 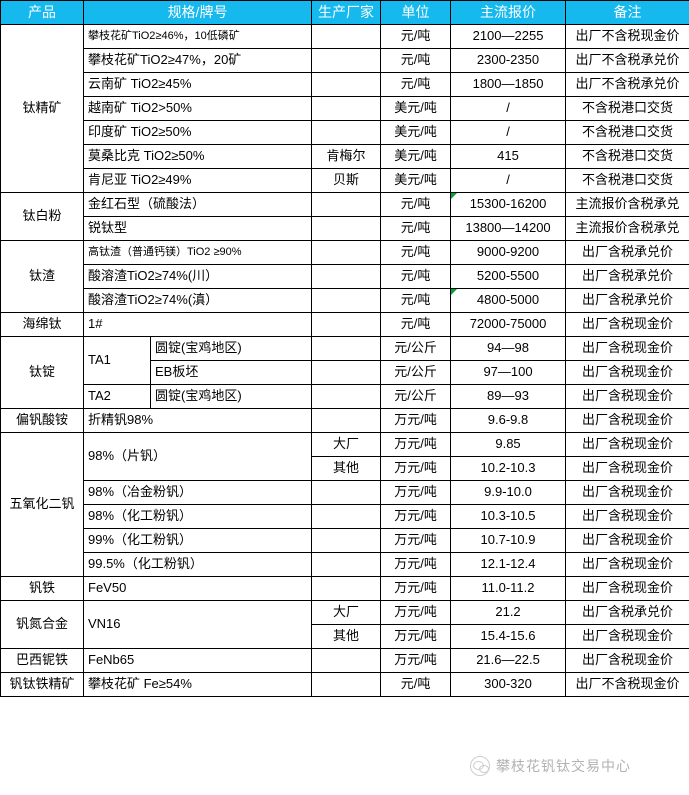 What do you see at coordinates (117, 396) in the screenshot?
I see `cell-spec: TA2` at bounding box center [117, 396].